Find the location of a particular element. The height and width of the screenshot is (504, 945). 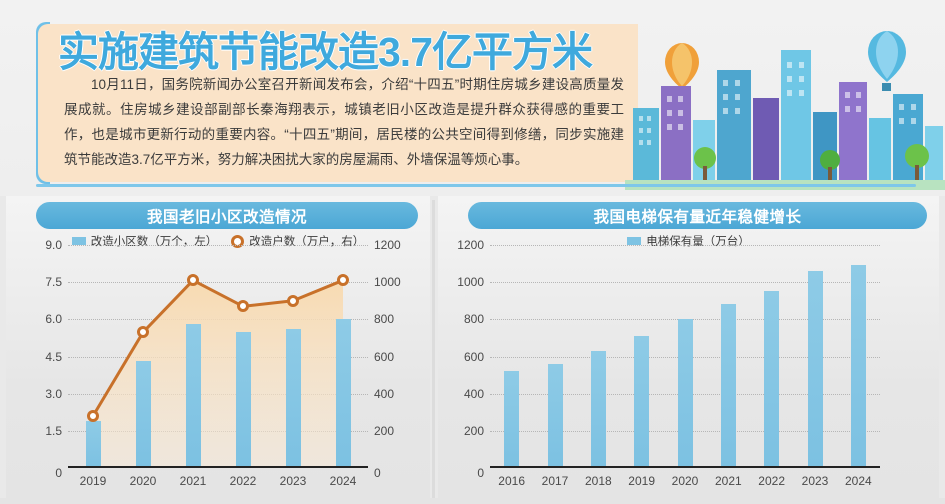

hot-air-balloon-right is located at coordinates (887, 61).